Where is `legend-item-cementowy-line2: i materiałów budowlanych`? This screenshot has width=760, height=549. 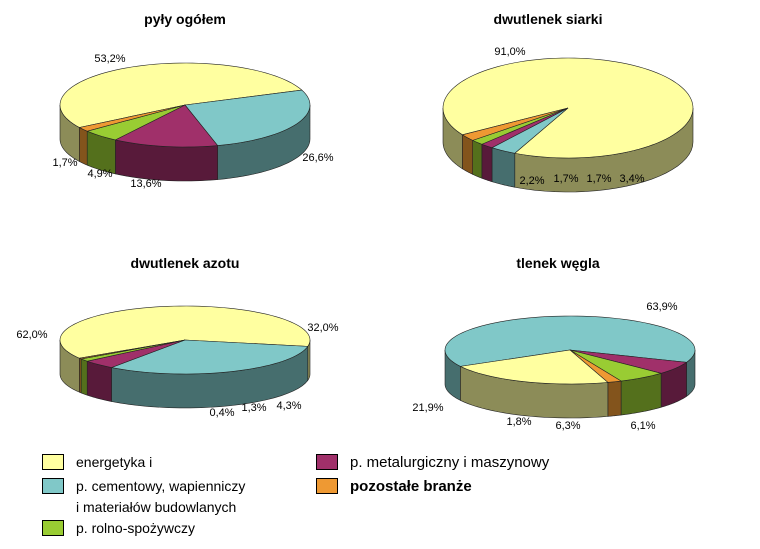
legend-item-cementowy-line2: i materiałów budowlanych is located at coordinates (156, 507).